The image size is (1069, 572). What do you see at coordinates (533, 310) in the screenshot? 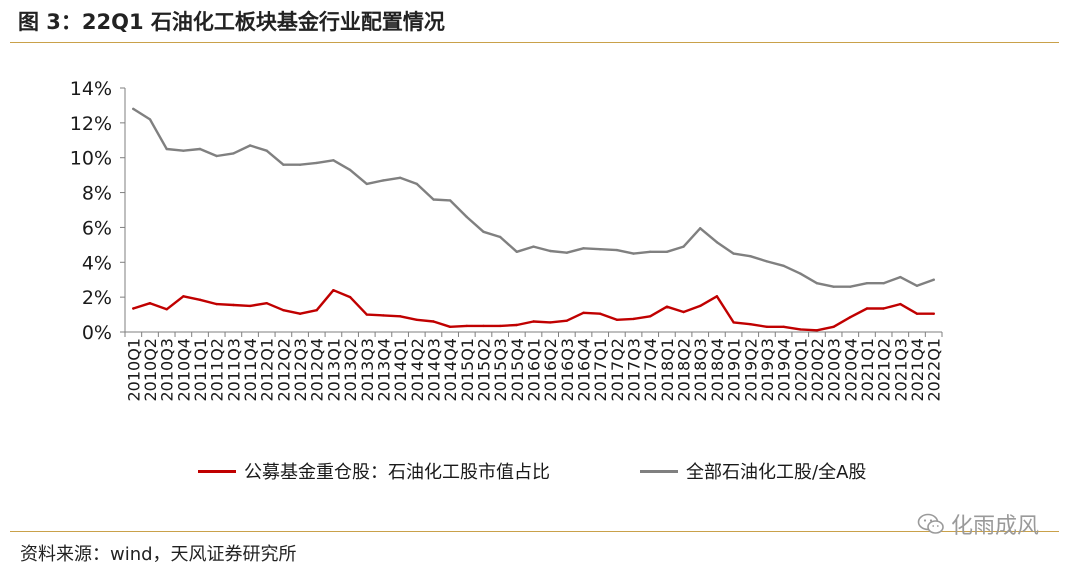
I see `series-line-fund` at bounding box center [533, 310].